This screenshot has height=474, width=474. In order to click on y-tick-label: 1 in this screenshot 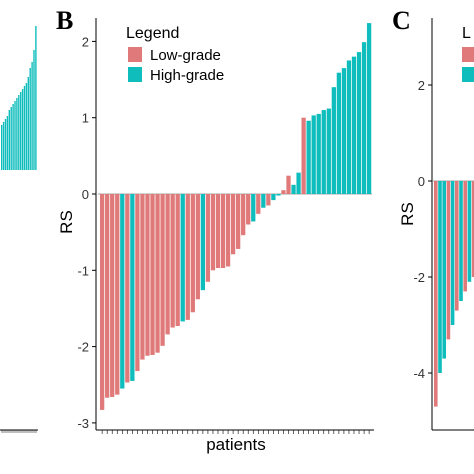, I will do `click(85, 118)`.